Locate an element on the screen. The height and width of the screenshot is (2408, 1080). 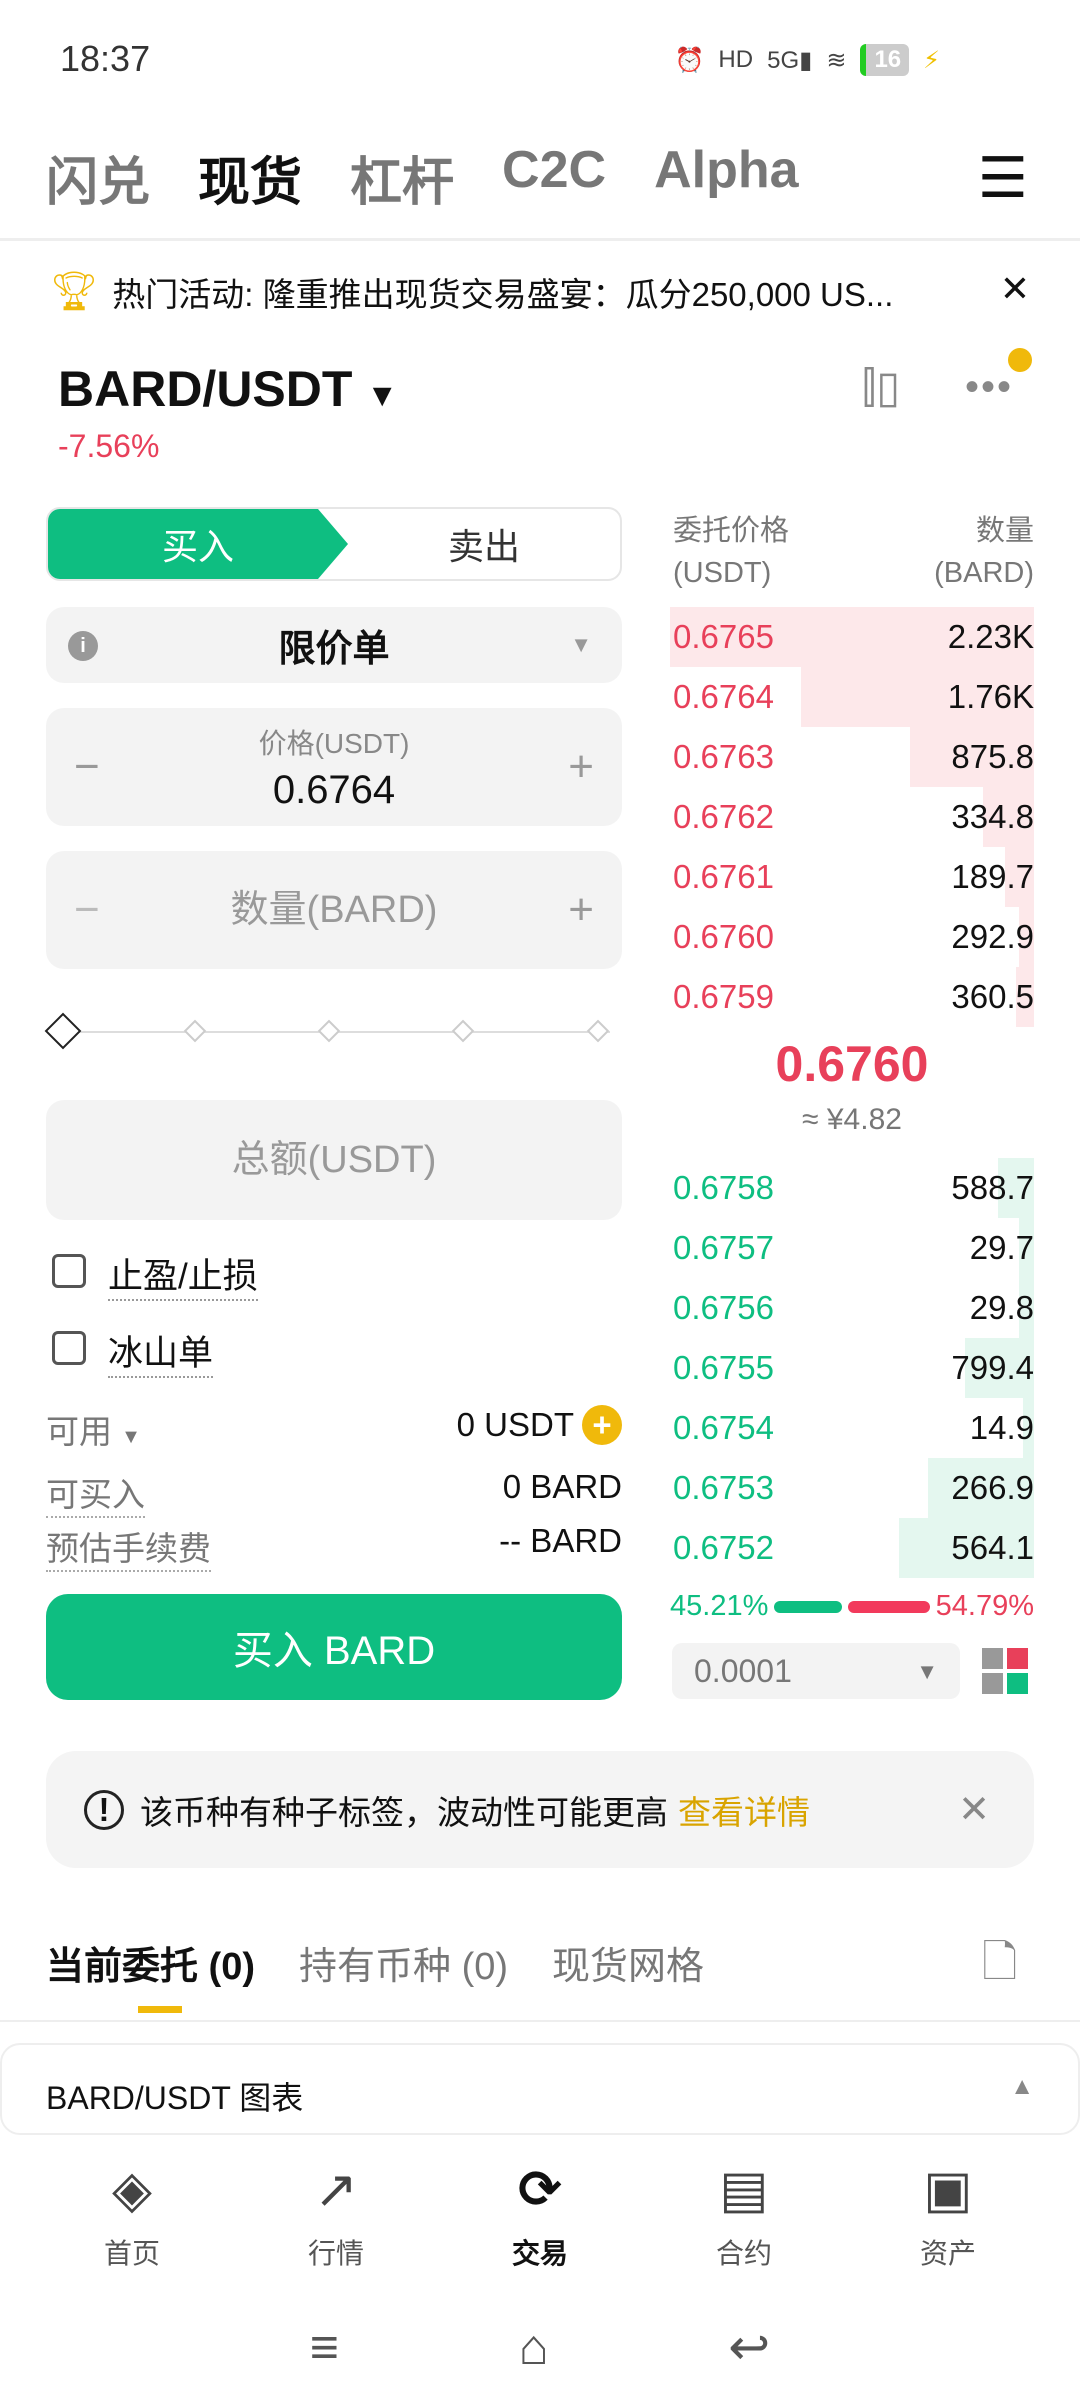
pair-selector: BARD/USDT ▼ is located at coordinates (228, 389).